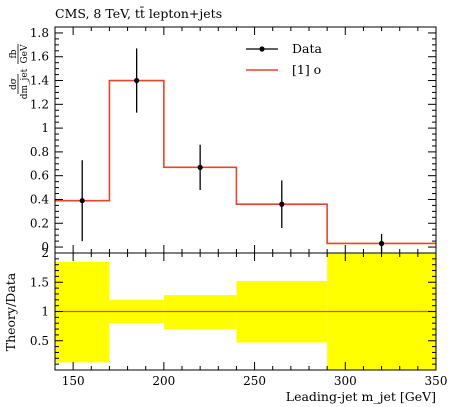  I want to click on y-tick-label: 0, so click(45, 247).